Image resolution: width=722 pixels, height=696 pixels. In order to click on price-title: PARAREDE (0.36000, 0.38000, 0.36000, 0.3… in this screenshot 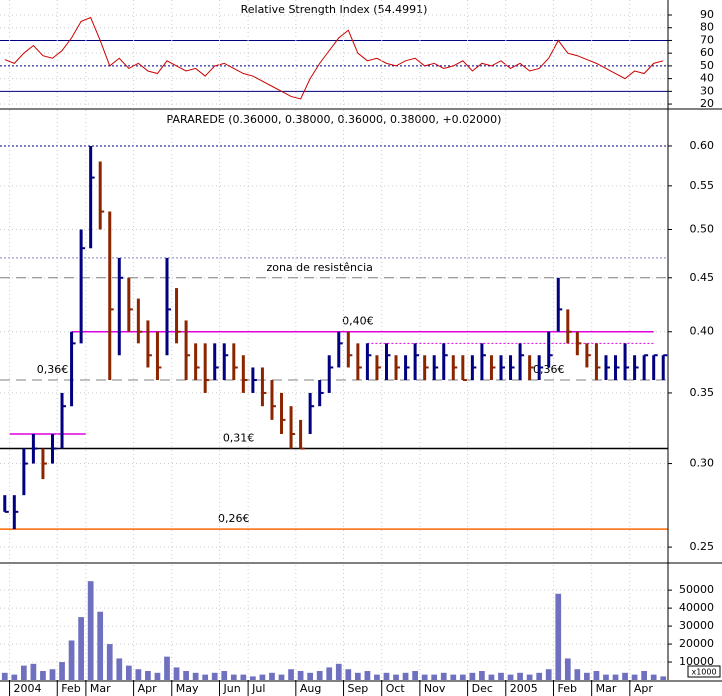, I will do `click(334, 119)`.